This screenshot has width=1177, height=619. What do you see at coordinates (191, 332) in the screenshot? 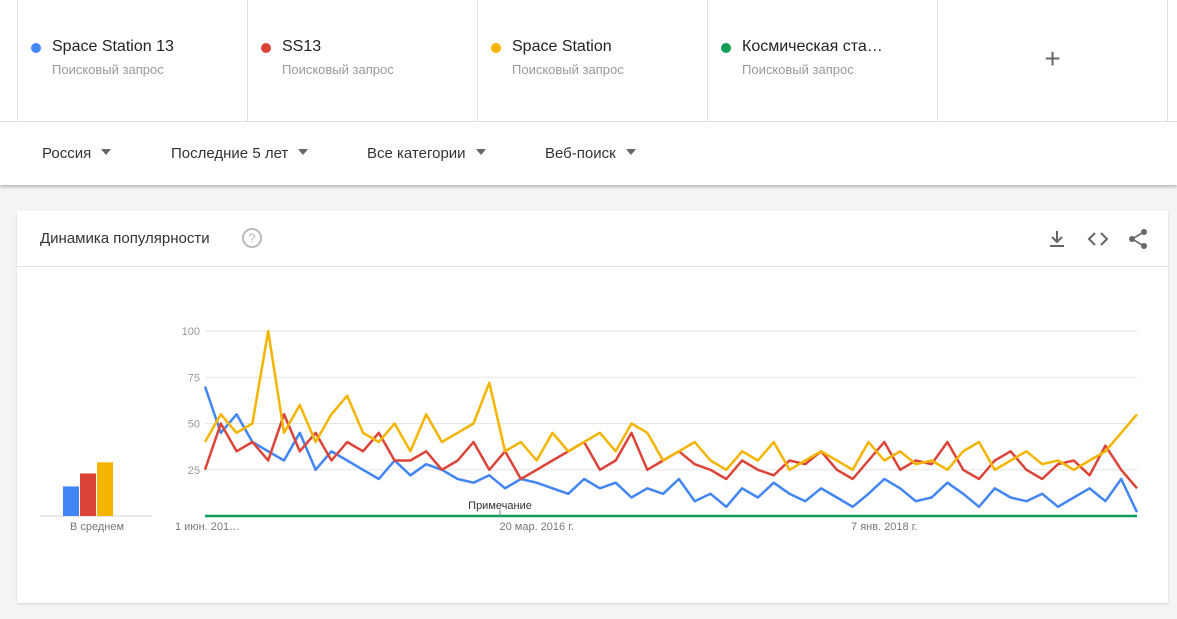
I see `y-tick-label: 100` at bounding box center [191, 332].